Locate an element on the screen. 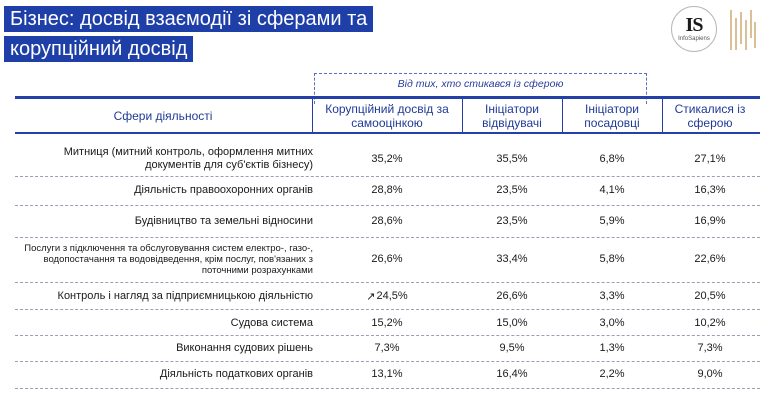  cell-visitors: 26,6% is located at coordinates (512, 296).